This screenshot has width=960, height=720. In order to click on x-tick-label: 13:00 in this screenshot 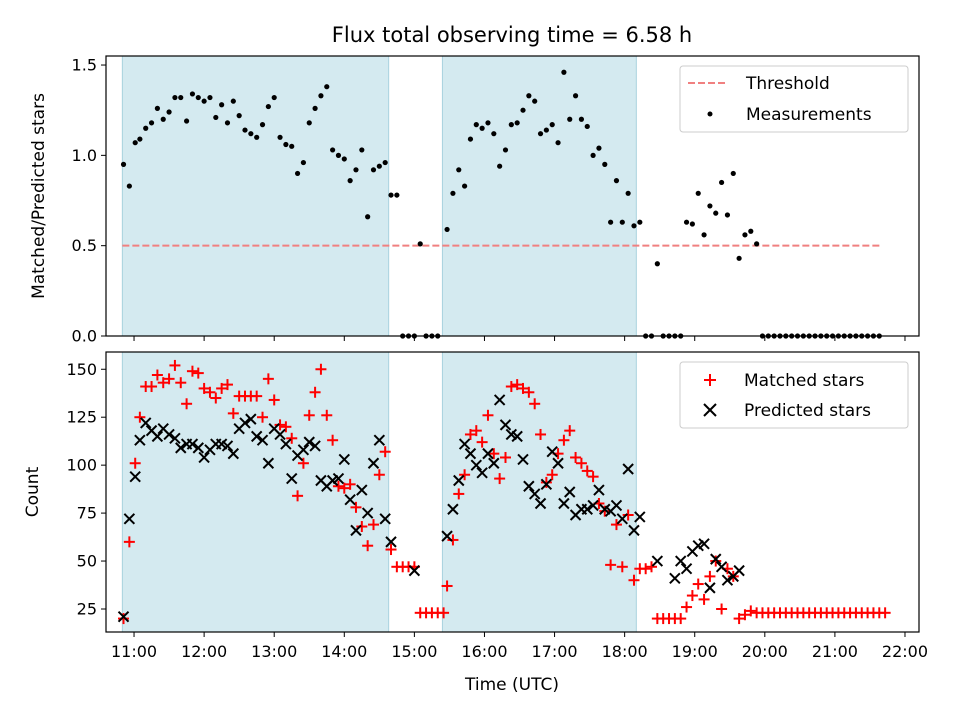, I will do `click(274, 651)`.